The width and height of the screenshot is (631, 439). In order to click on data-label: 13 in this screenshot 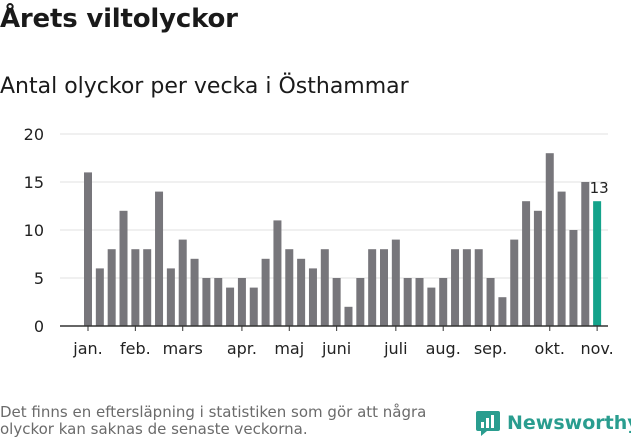, I will do `click(599, 188)`.